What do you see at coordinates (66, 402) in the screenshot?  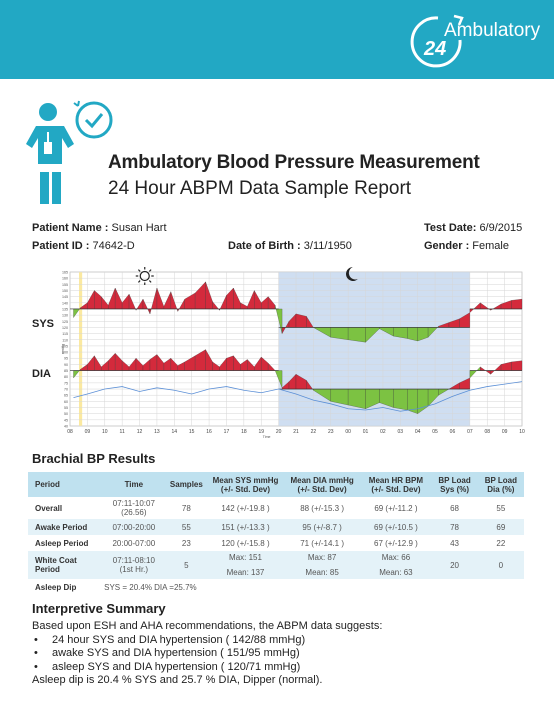 I see `y-tick-label: 60` at bounding box center [66, 402].